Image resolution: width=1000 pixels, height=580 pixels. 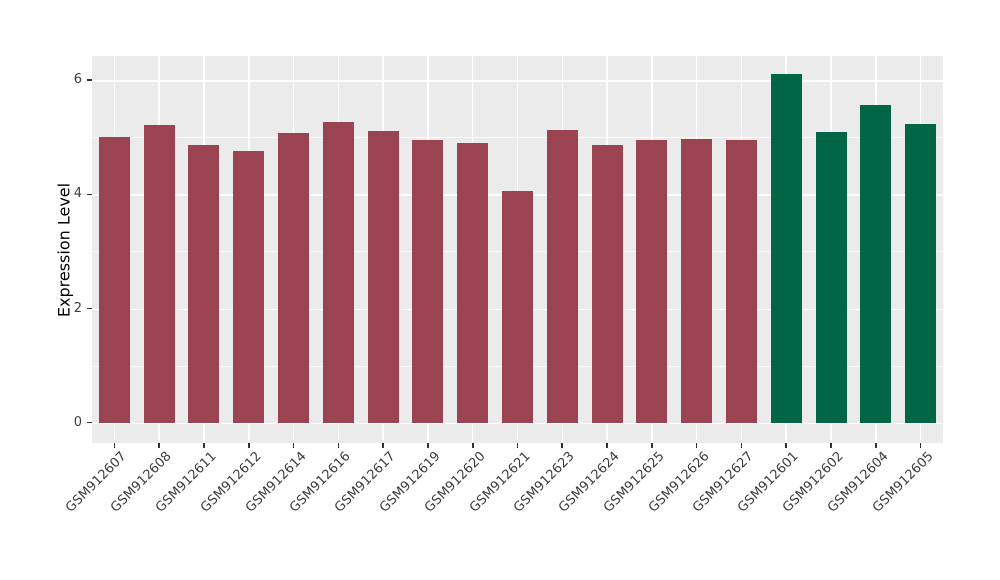 What do you see at coordinates (248, 445) in the screenshot?
I see `x-tick-GSM912612` at bounding box center [248, 445].